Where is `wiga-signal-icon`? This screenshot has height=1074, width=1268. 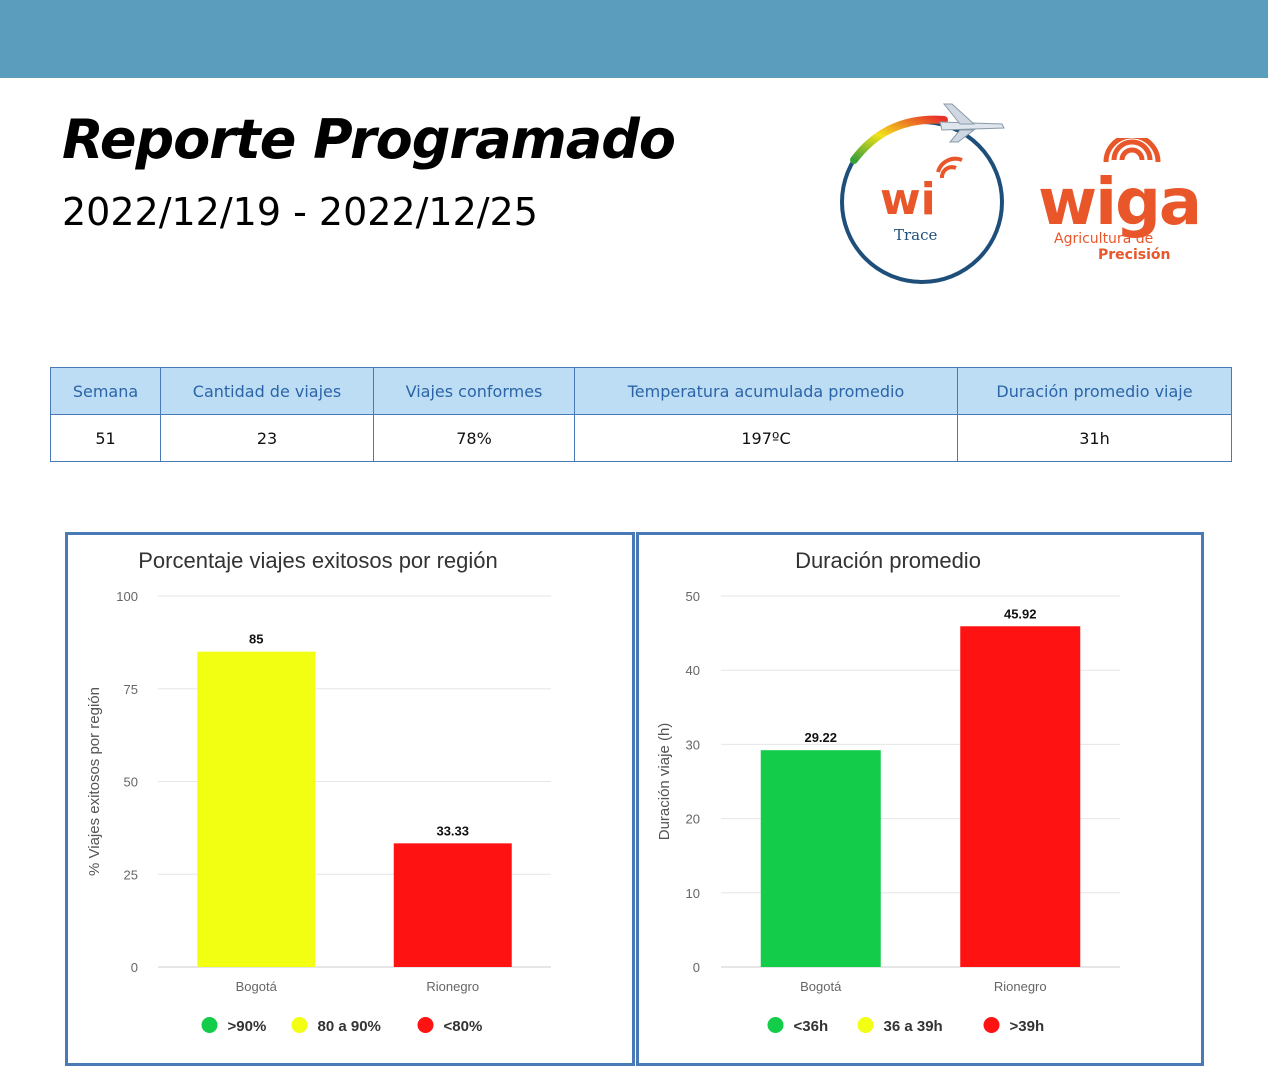 wiga-signal-icon is located at coordinates (1132, 150).